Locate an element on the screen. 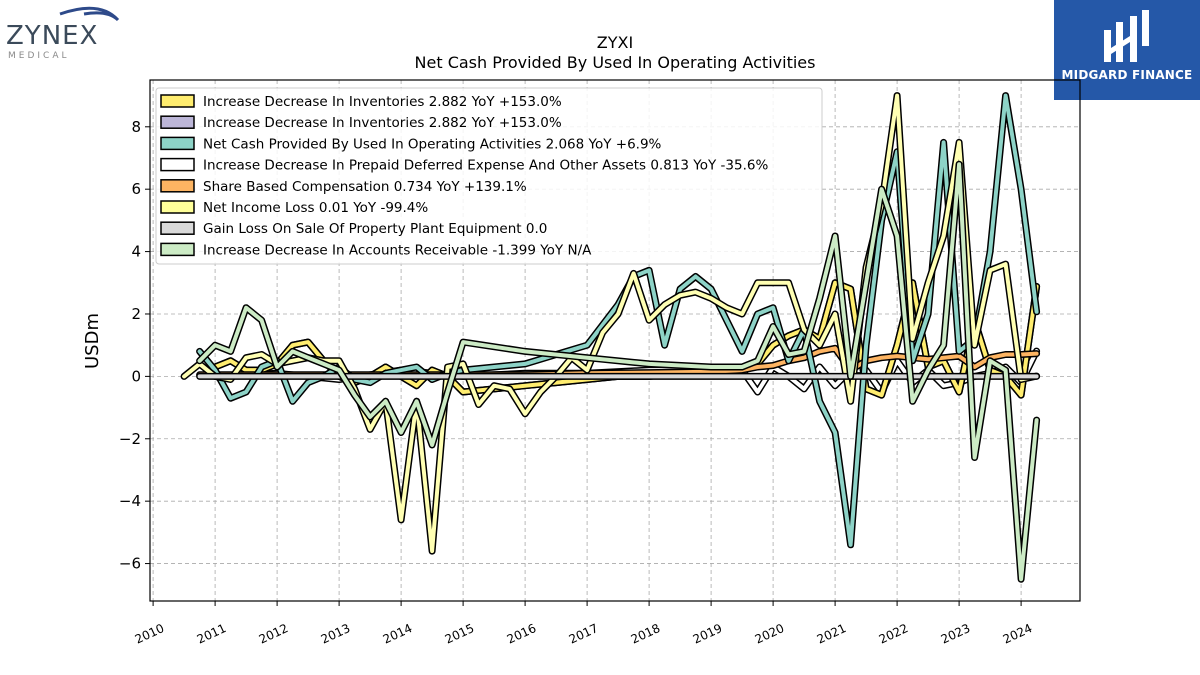 This screenshot has height=675, width=1200. zynex-logo-graphic: ZYNEX MEDICAL is located at coordinates (63, 33).